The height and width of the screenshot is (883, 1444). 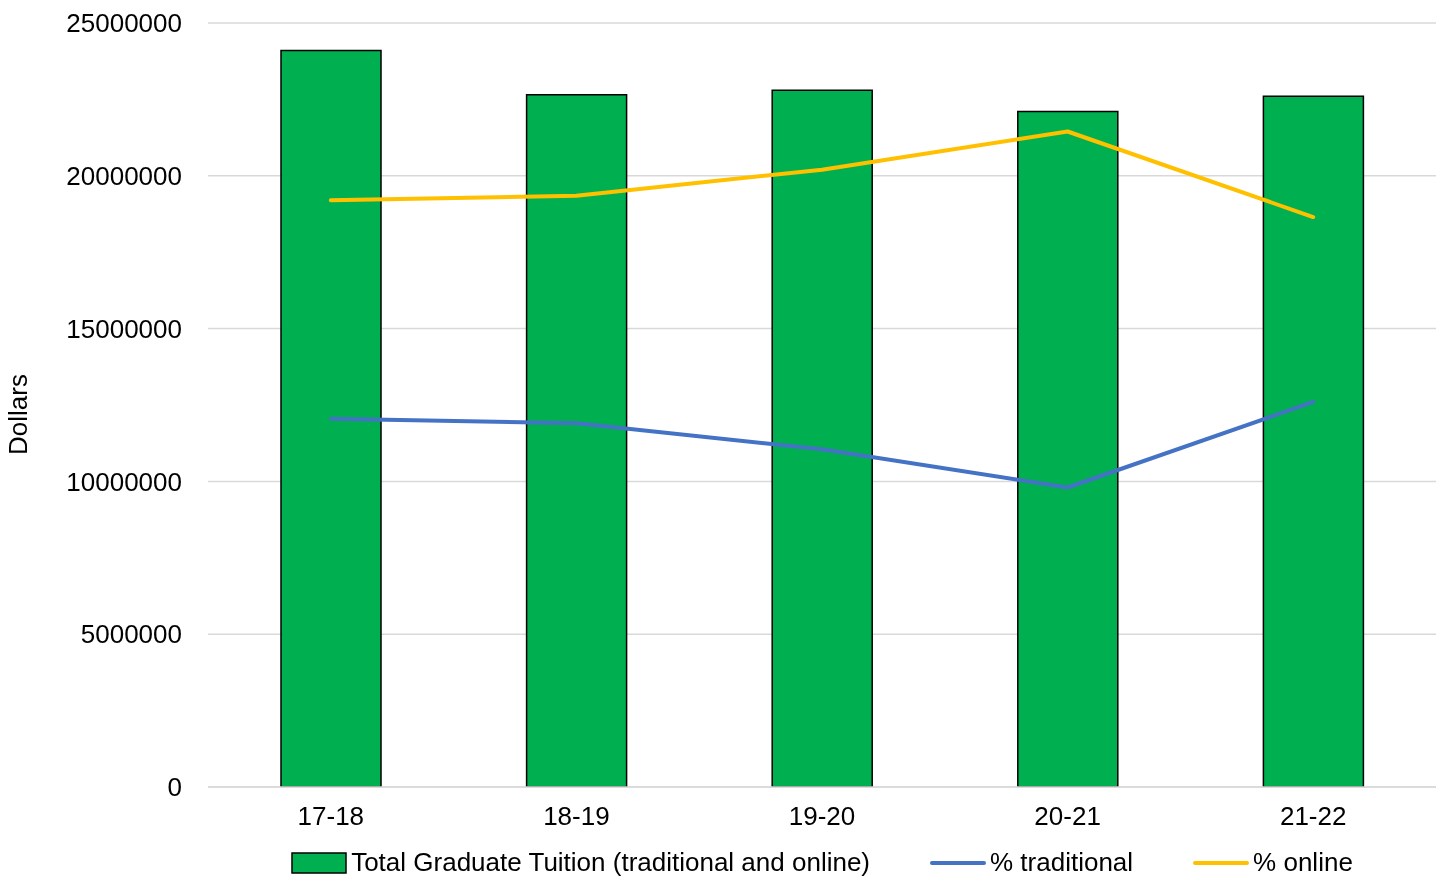 I want to click on legend-label: % traditional, so click(x=1061, y=862).